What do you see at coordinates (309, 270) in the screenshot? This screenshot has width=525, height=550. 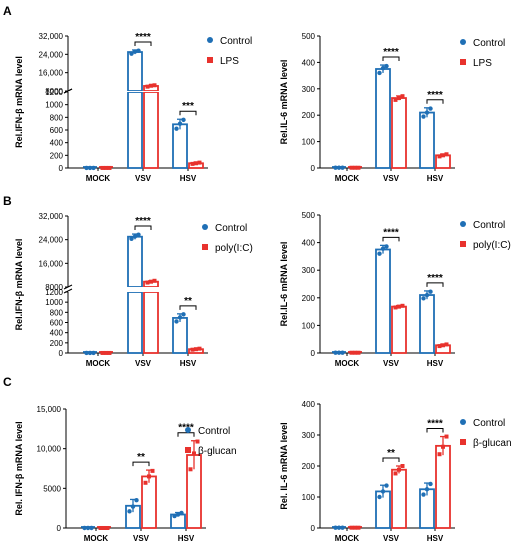 I see `chart-3-y-tick-label: 300` at bounding box center [309, 270].